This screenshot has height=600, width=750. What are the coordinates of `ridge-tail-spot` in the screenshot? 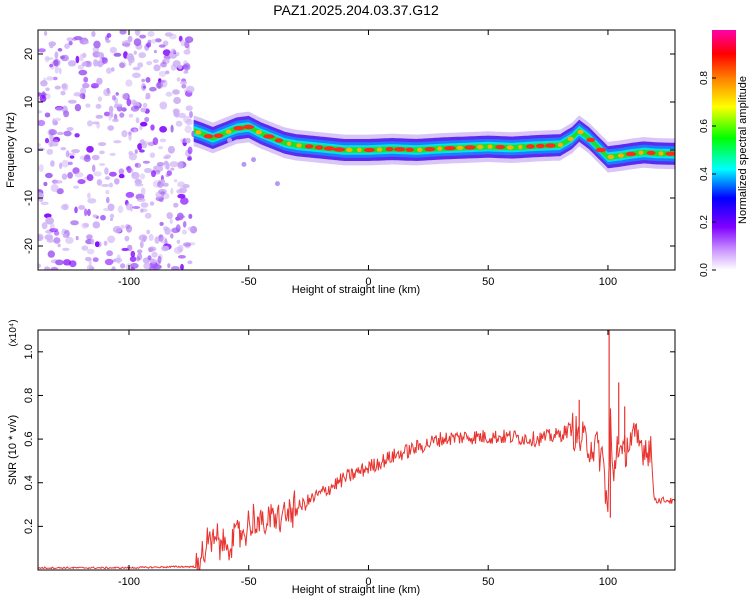 It's located at (254, 160).